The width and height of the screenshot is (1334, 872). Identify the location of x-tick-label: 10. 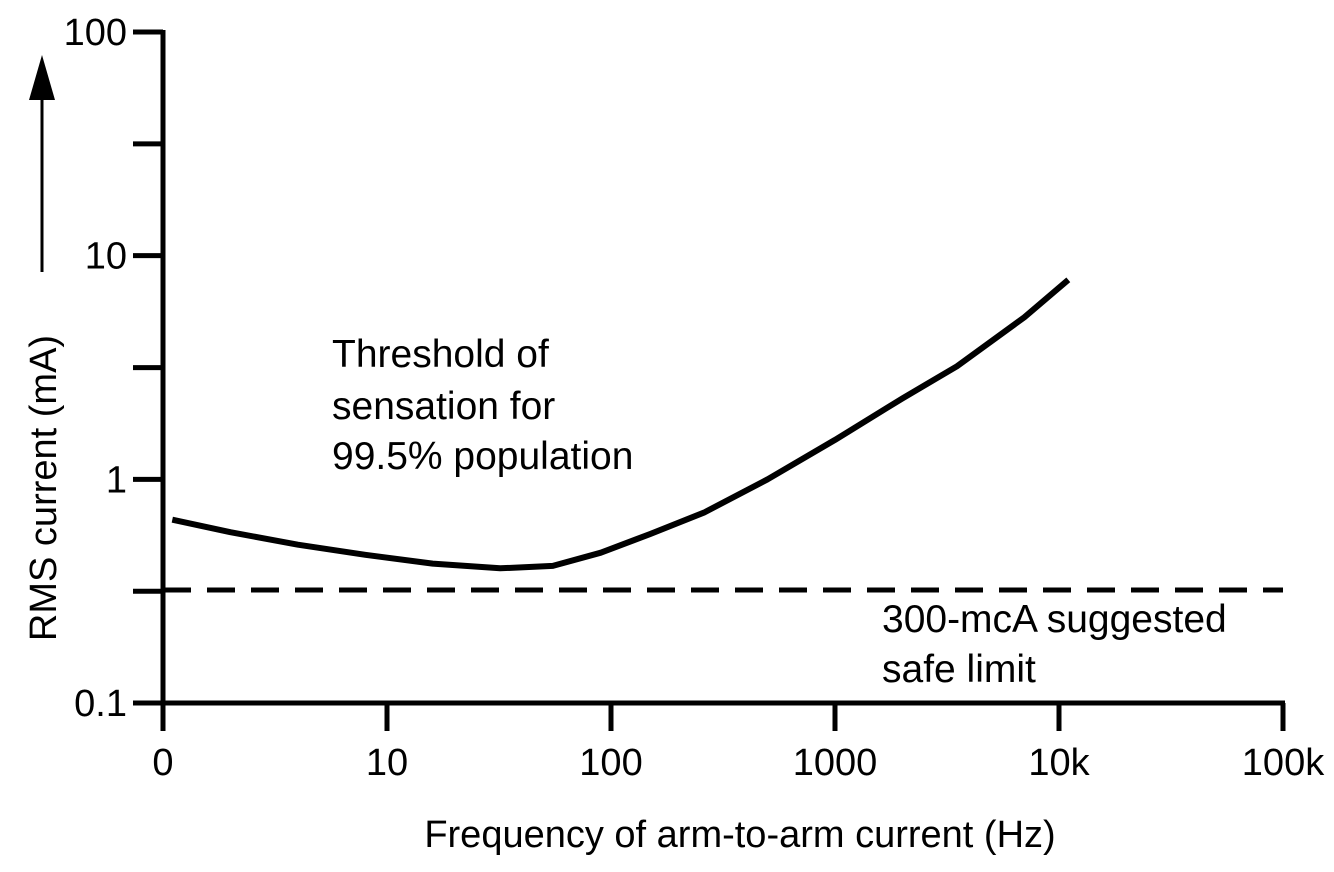
(387, 763).